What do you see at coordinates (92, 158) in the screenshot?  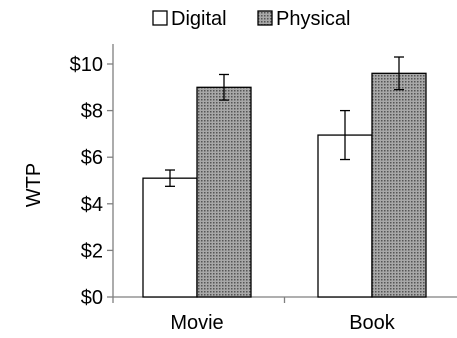 I see `y-tick-label: $6` at bounding box center [92, 158].